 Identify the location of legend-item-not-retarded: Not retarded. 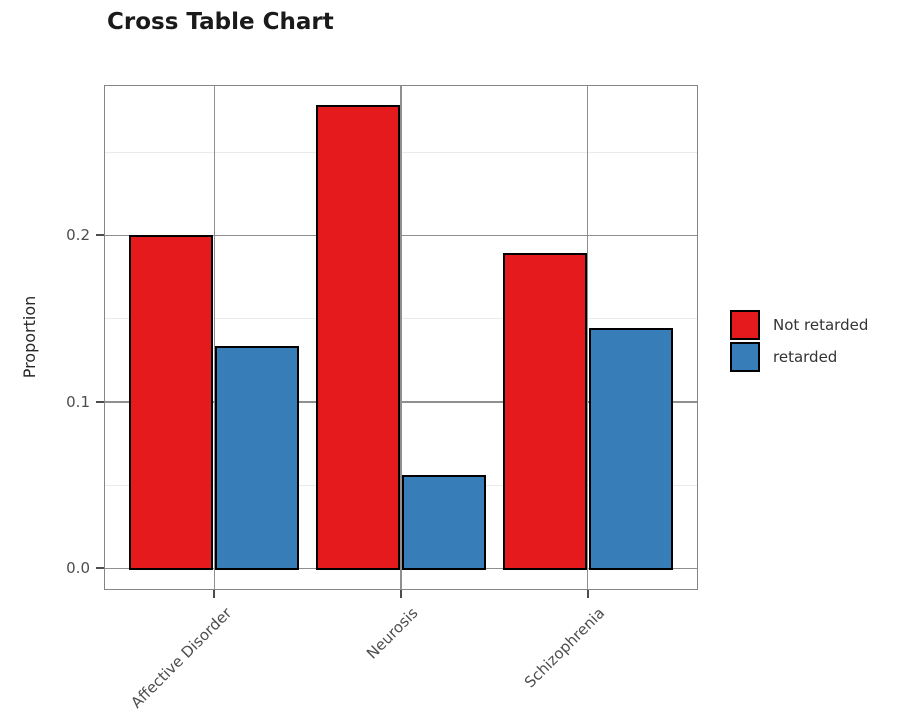
(799, 325).